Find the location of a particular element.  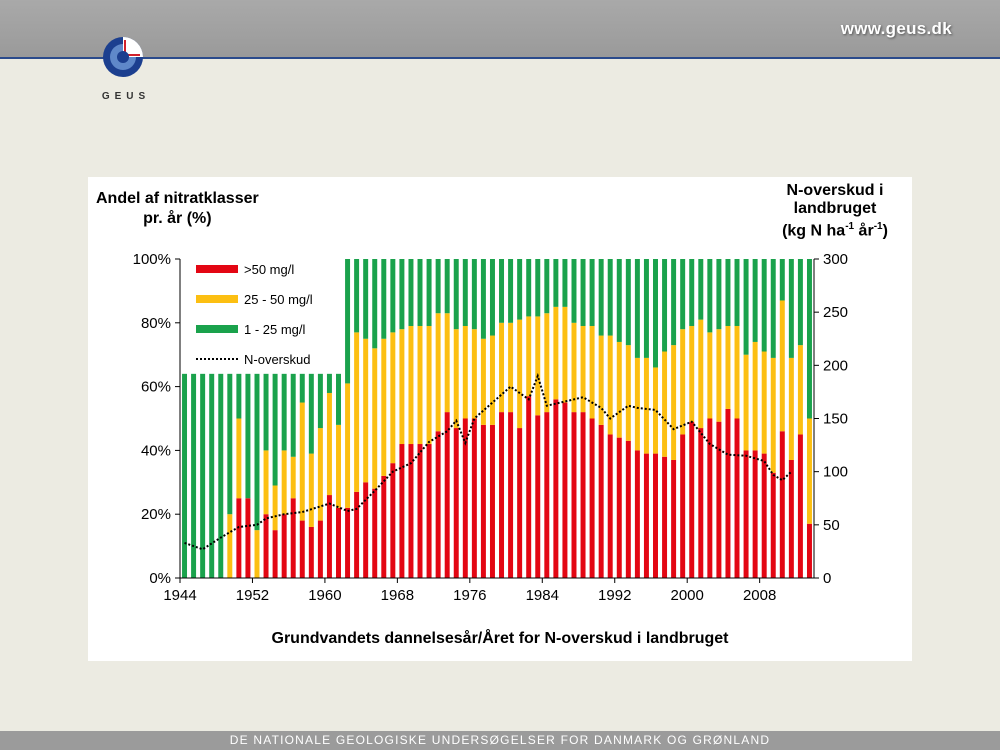

x-tick-label: 1960 is located at coordinates (324, 595).